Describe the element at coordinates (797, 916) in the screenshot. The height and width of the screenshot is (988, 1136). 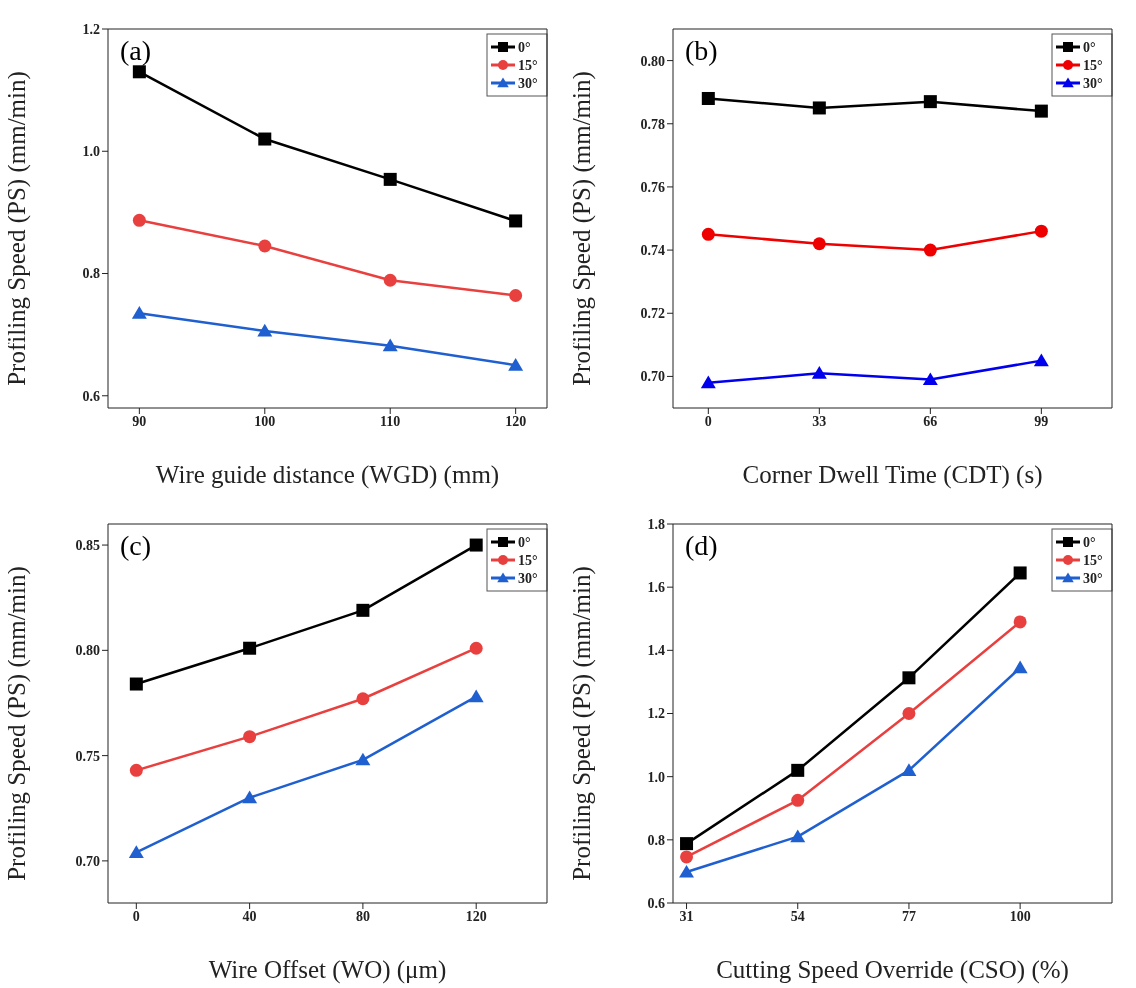
I see `x-tick-label: 54` at that location.